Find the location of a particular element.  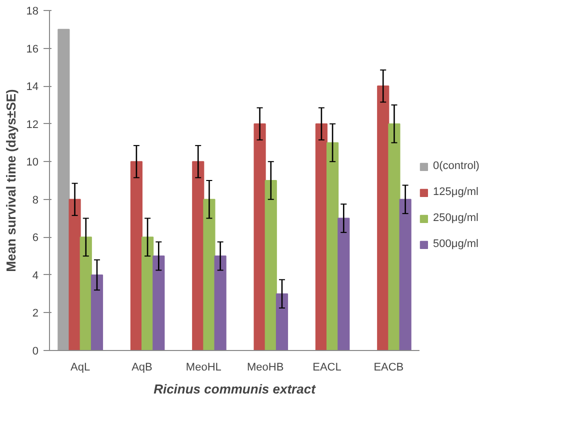

y-tick-label: 8 is located at coordinates (35, 200).